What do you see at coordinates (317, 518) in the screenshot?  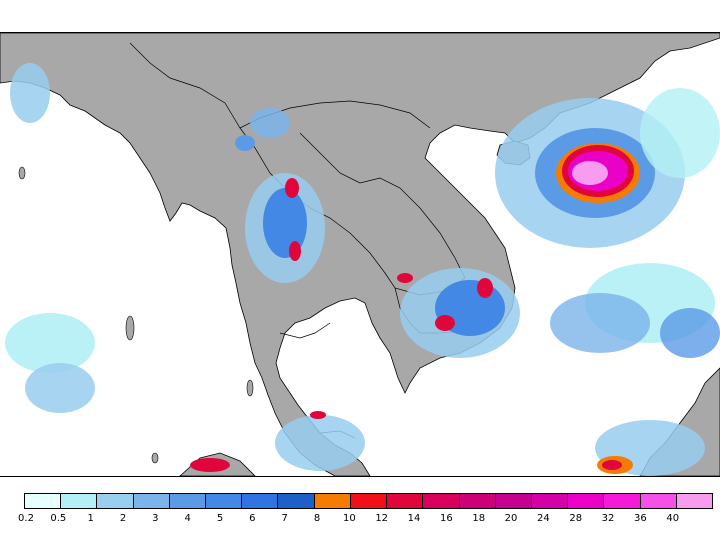 I see `legend-label: 8` at bounding box center [317, 518].